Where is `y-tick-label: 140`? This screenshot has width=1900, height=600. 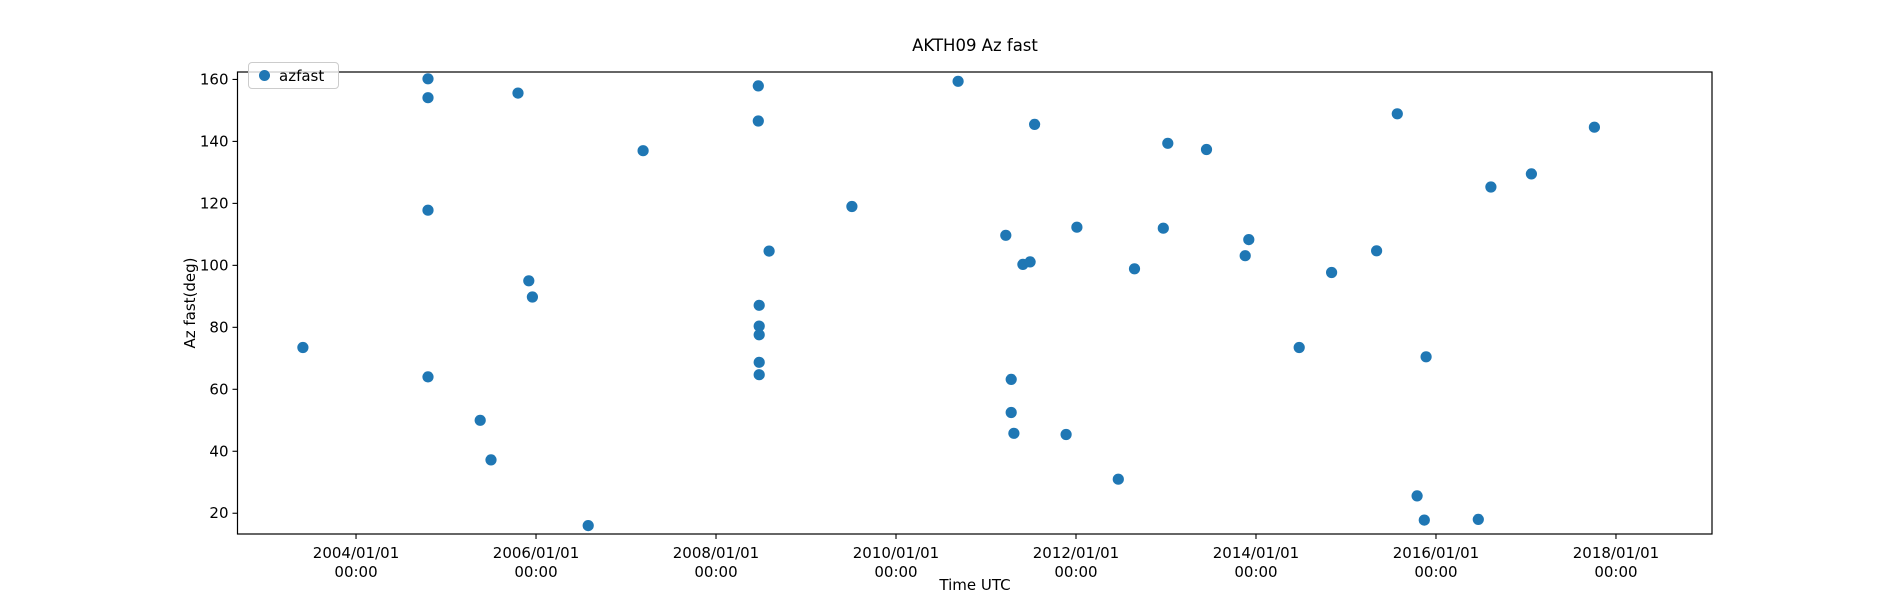 y-tick-label: 140 is located at coordinates (214, 141).